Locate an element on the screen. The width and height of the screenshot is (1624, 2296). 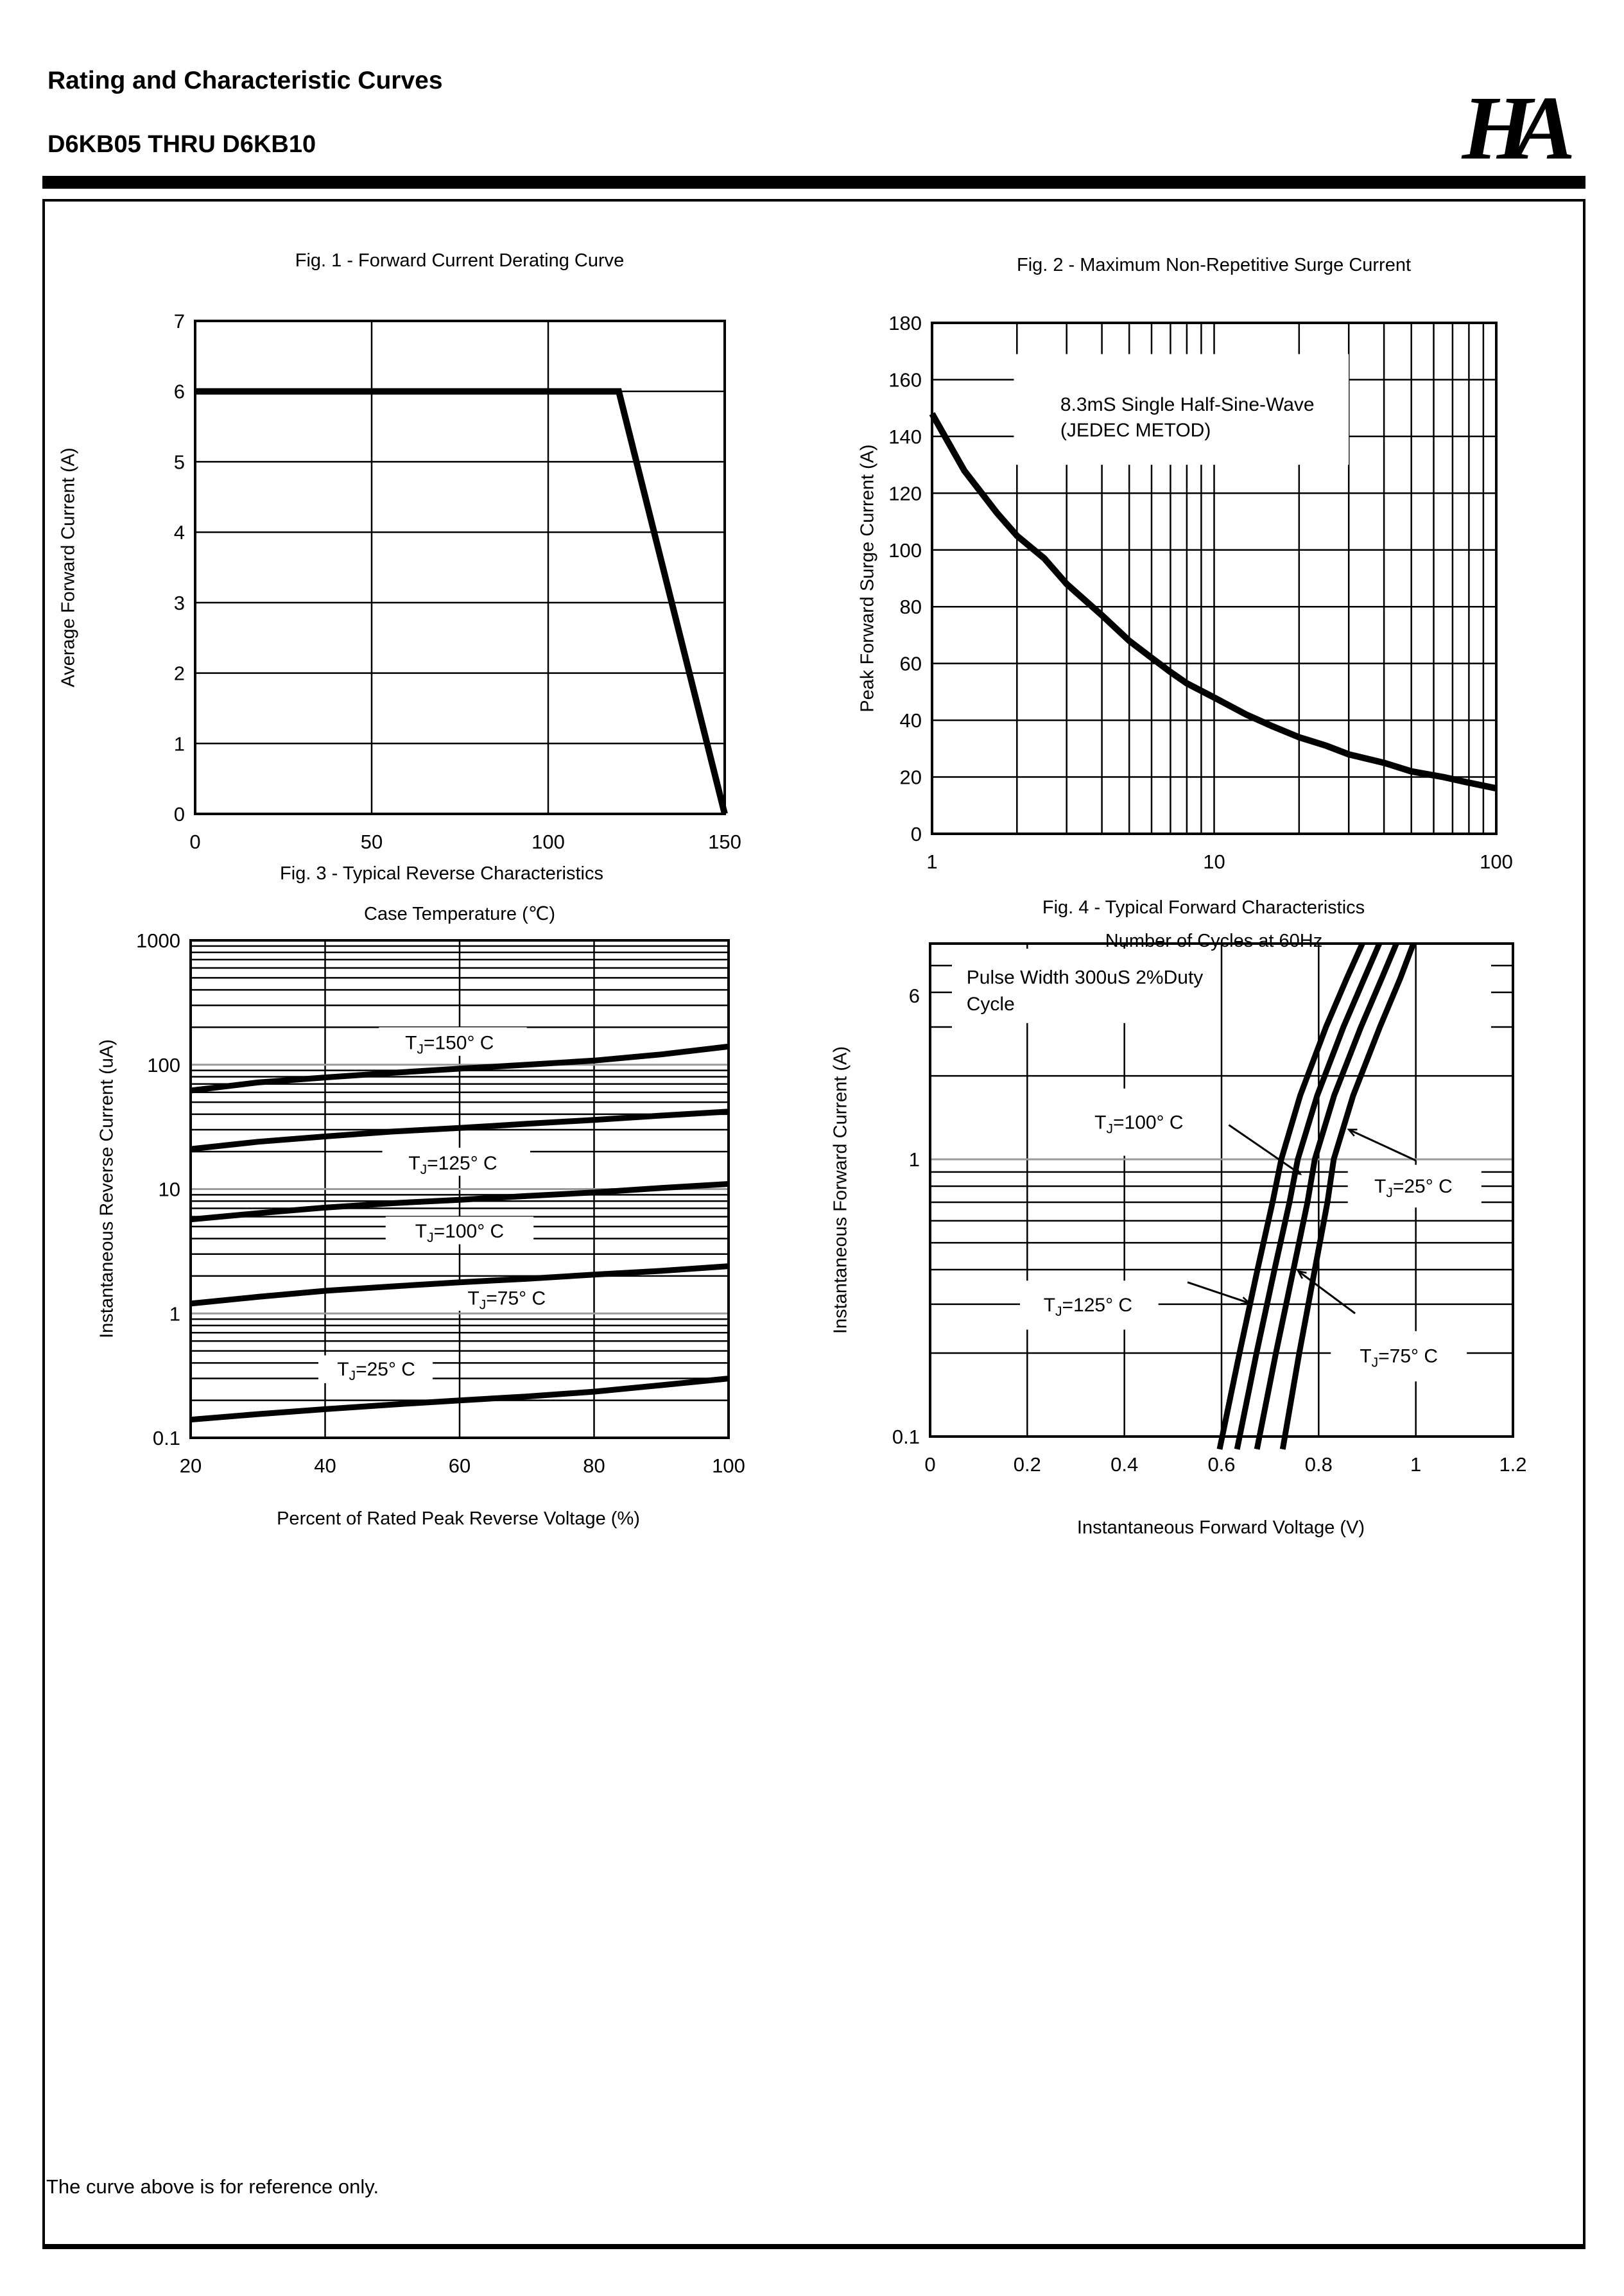
curve-TJ=75C is located at coordinates (1326, 1196).